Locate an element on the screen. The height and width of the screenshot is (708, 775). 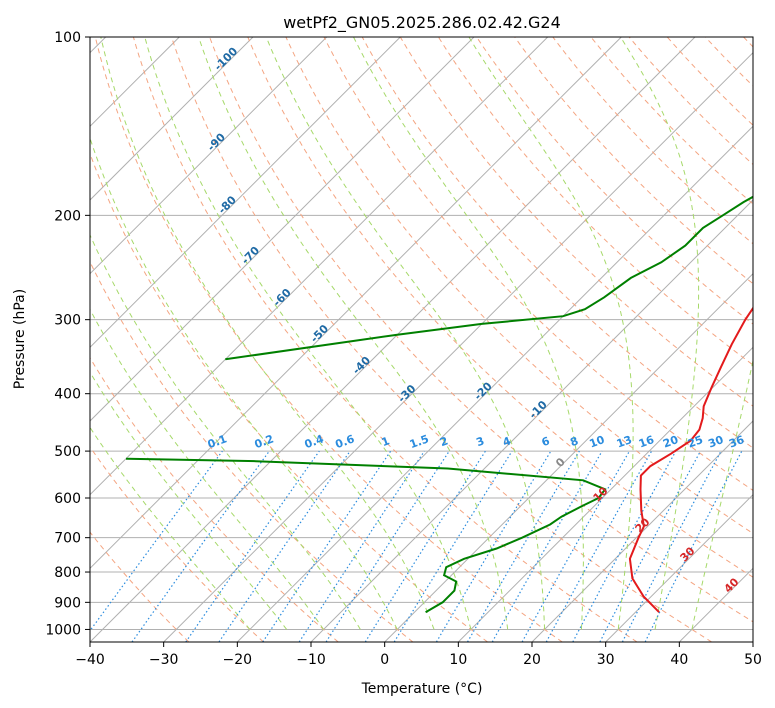
series-temperature is located at coordinates (690, 459).